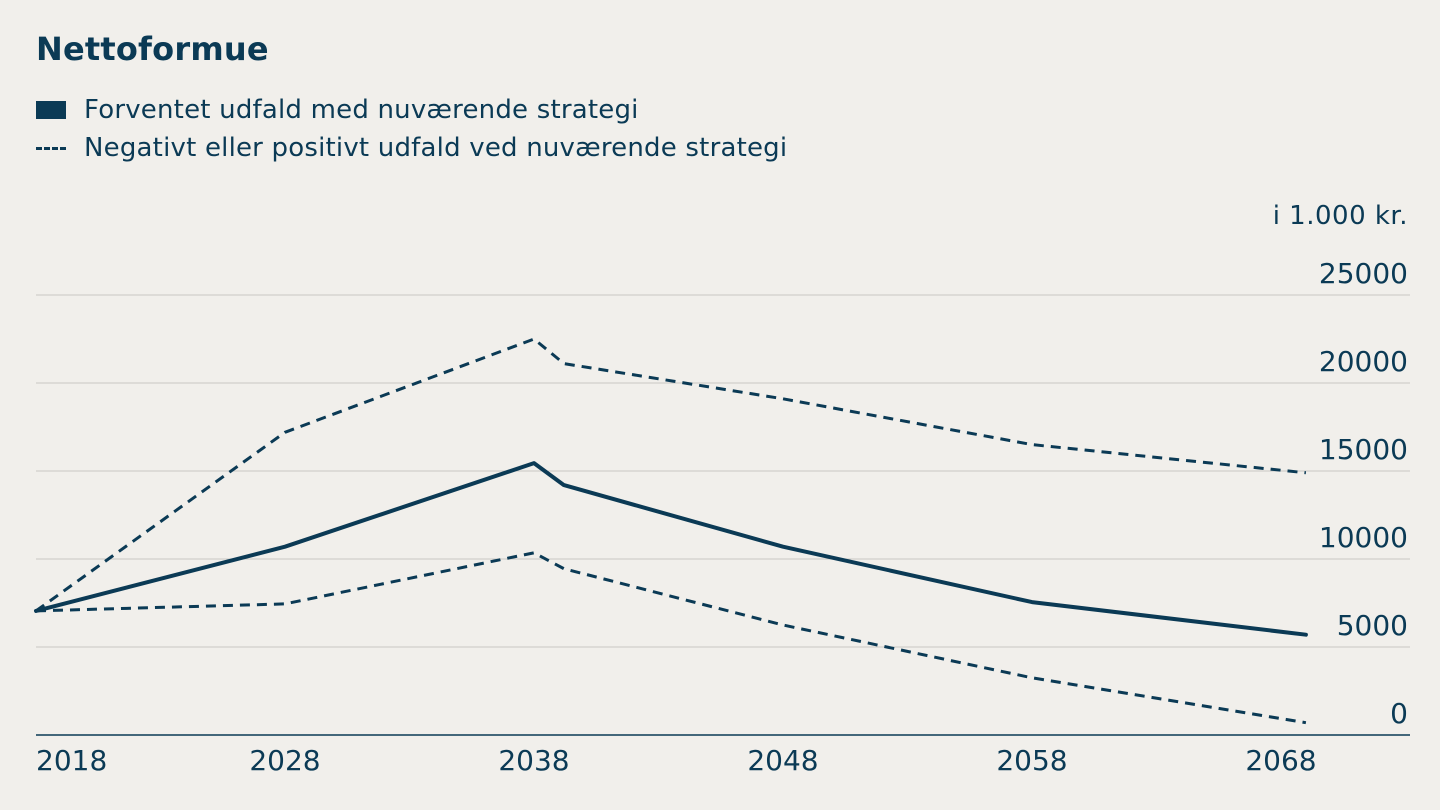 This screenshot has width=1440, height=810. What do you see at coordinates (152, 49) in the screenshot?
I see `chart-title: Nettoformue` at bounding box center [152, 49].